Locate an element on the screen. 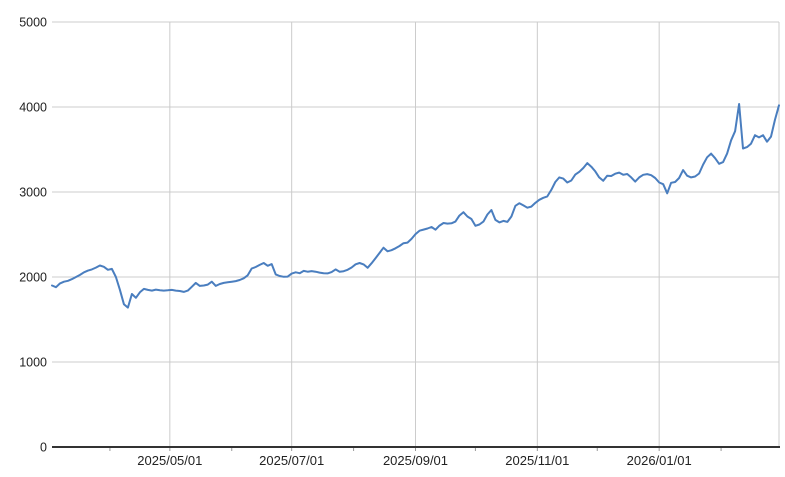 Image resolution: width=785 pixels, height=477 pixels. y-axis-tick-label: 0 is located at coordinates (43, 448).